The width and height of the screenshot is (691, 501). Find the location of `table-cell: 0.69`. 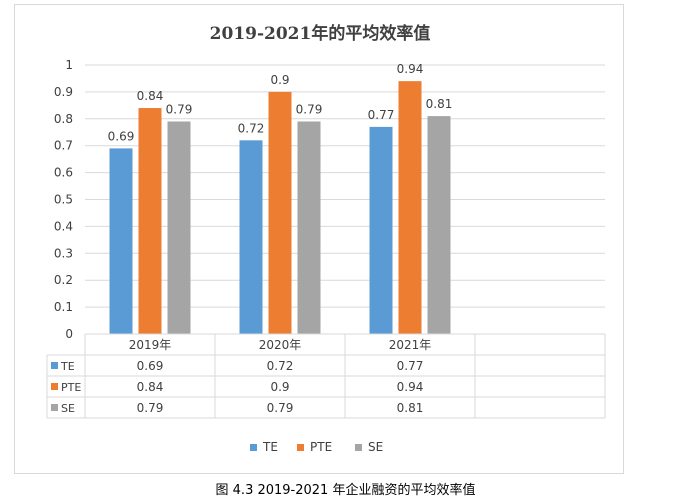

table-cell: 0.69 is located at coordinates (150, 366).